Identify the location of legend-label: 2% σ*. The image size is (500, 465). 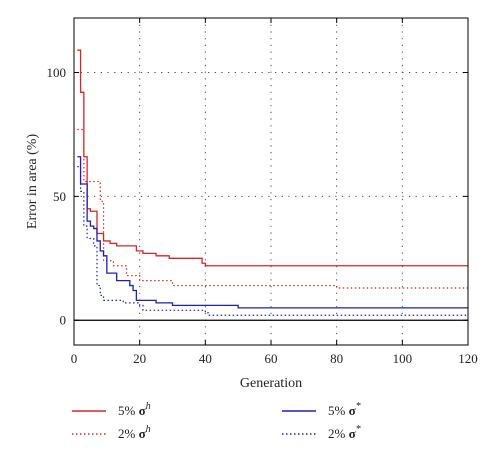
(344, 432).